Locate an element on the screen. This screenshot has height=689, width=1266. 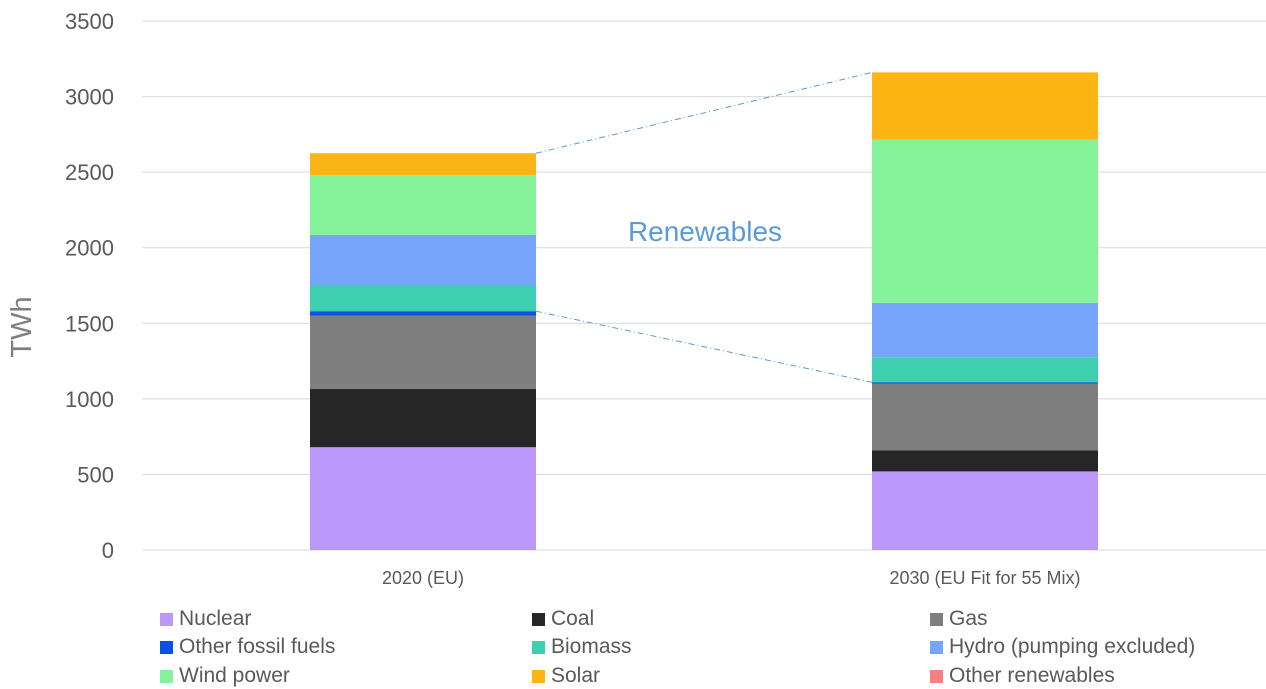
legend-label: Nuclear is located at coordinates (215, 618).